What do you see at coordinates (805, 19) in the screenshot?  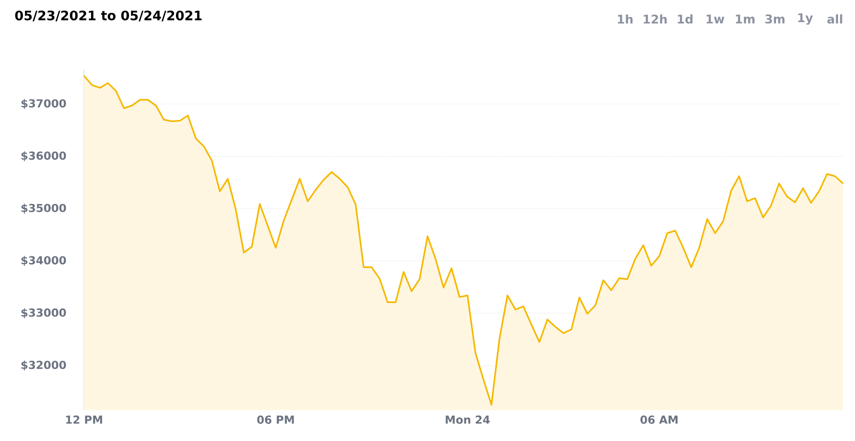 I see `text: 1y` at bounding box center [805, 19].